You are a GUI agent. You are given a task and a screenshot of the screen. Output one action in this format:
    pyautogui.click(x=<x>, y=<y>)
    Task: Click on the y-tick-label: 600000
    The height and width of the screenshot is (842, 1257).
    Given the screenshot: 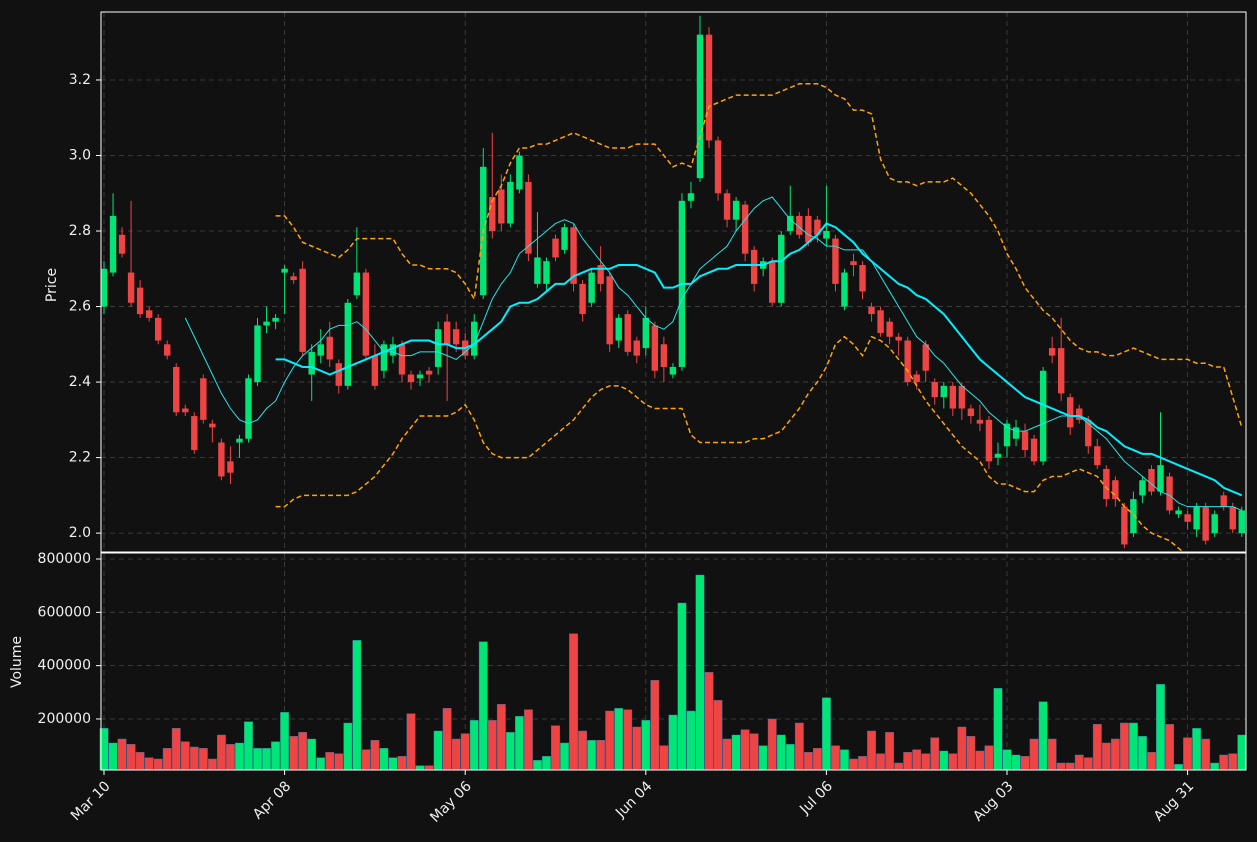 What is the action you would take?
    pyautogui.click(x=64, y=612)
    